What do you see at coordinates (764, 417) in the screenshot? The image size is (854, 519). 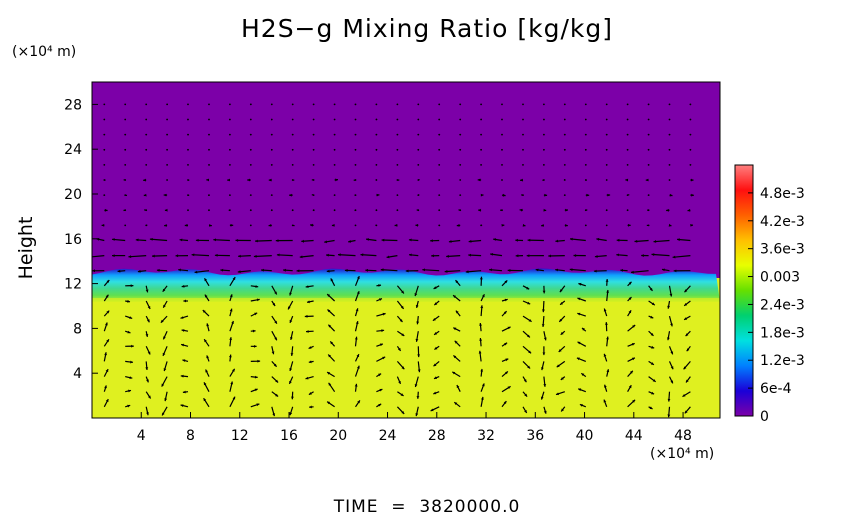 I see `colorbar-tick-label: 0` at bounding box center [764, 417].